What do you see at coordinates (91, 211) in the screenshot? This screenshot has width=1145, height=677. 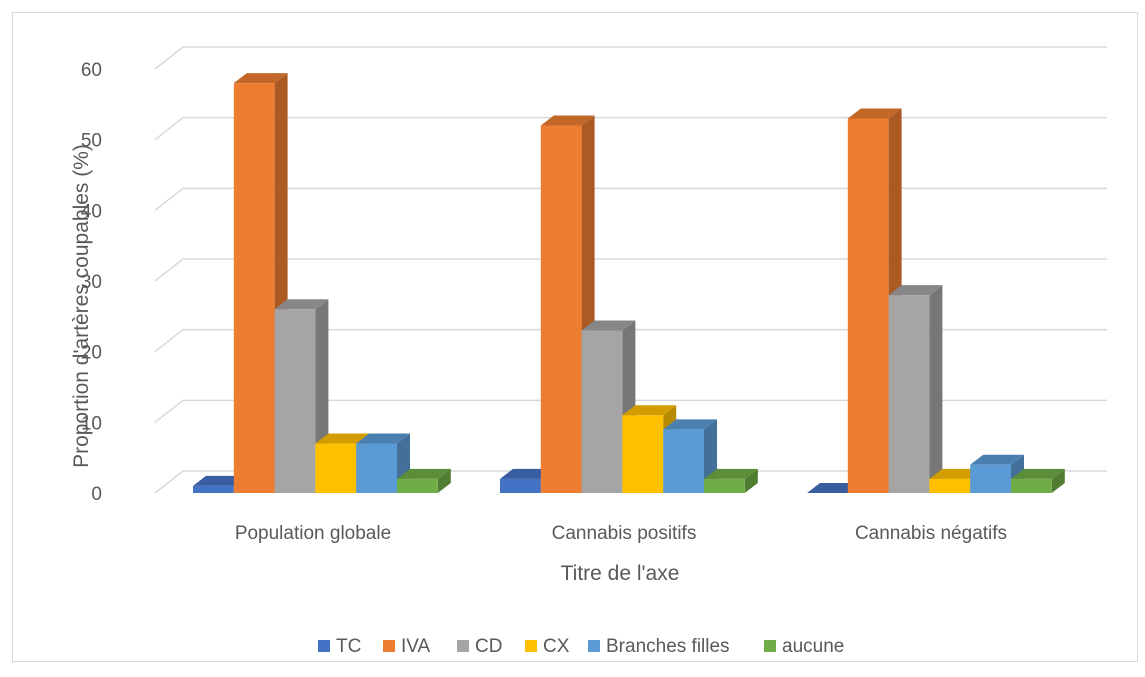 I see `y-tick-label: 40` at bounding box center [91, 211].